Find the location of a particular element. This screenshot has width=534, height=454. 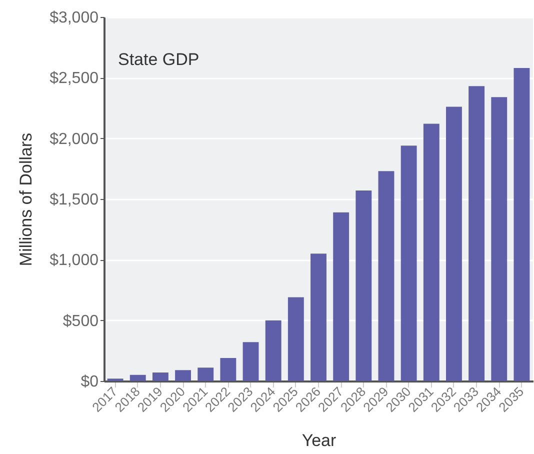

y-tick-label: $3,000 is located at coordinates (74, 18).